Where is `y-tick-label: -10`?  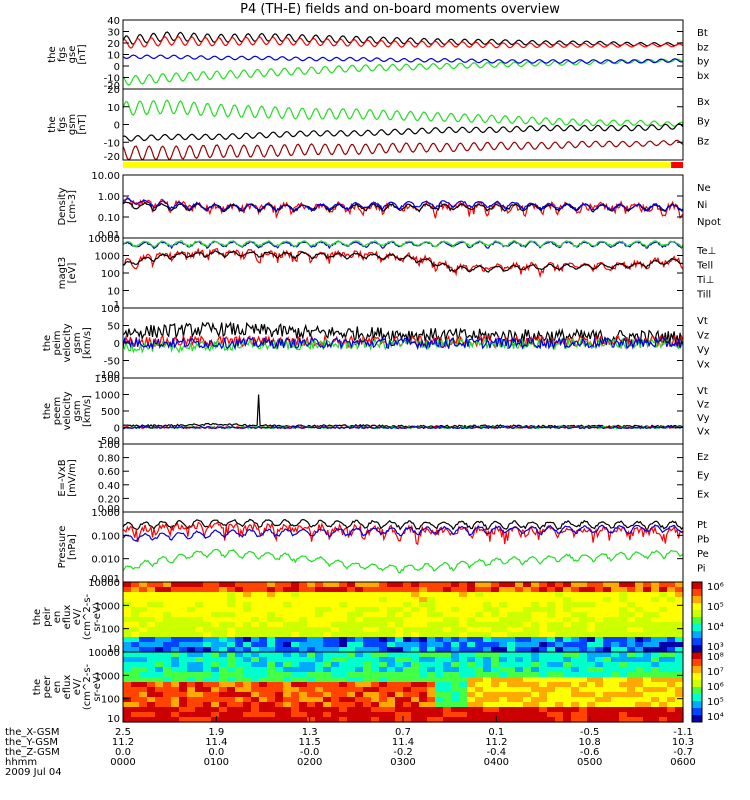 y-tick-label: -10 is located at coordinates (112, 143).